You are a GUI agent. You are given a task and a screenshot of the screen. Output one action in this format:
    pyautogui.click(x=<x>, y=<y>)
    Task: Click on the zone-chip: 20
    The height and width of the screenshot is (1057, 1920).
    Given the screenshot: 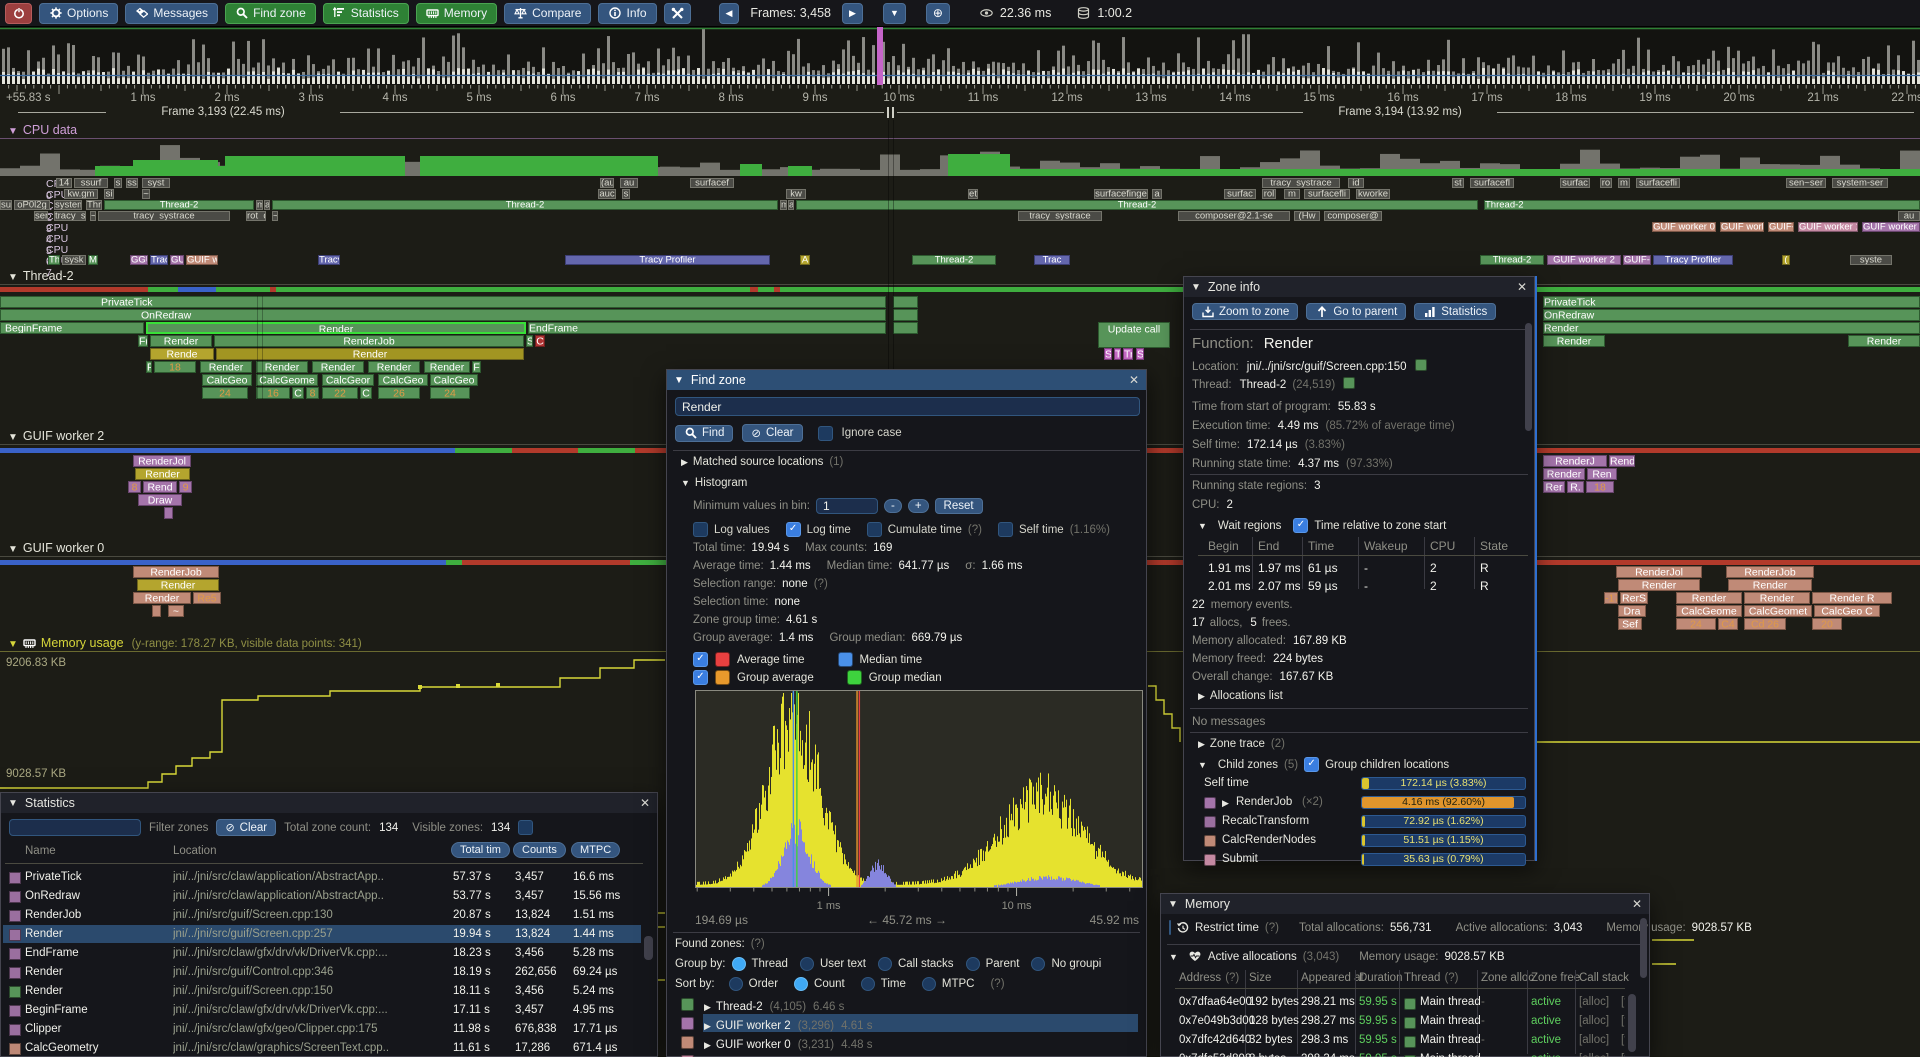 What is the action you would take?
    pyautogui.click(x=1827, y=624)
    